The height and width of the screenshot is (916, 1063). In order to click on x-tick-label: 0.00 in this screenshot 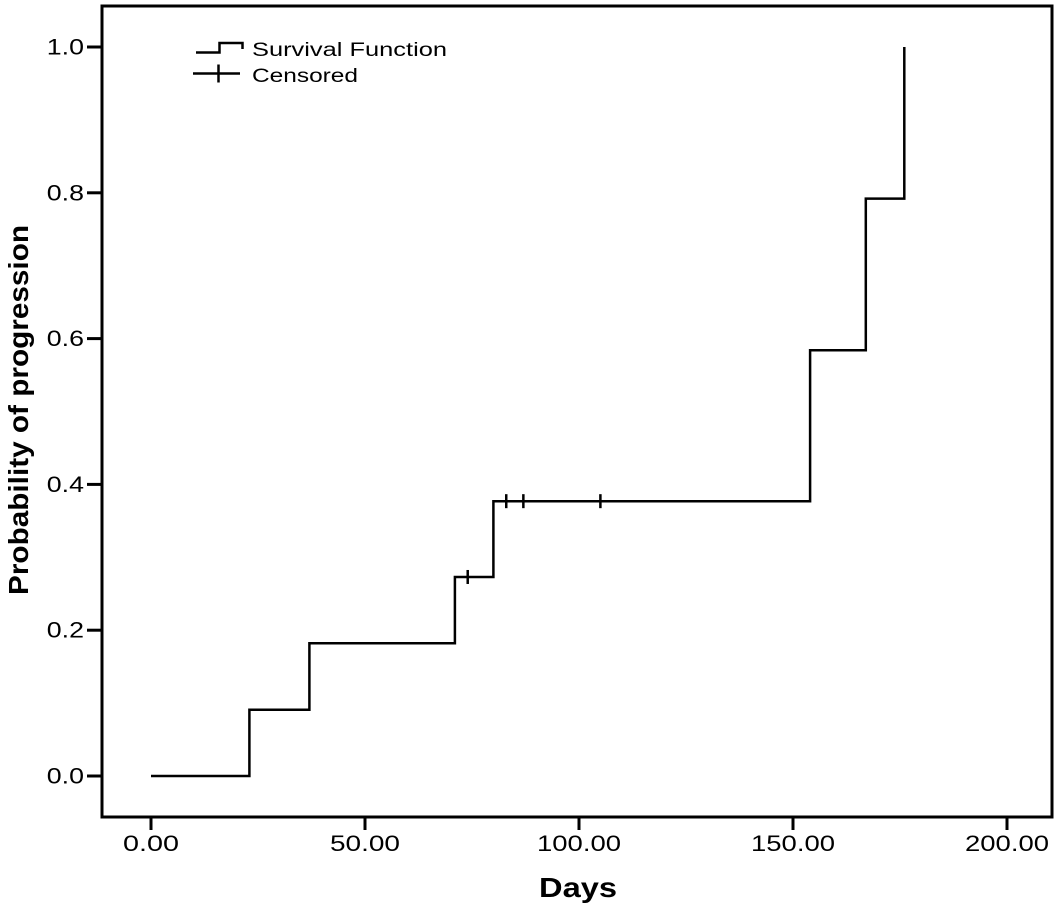, I will do `click(151, 843)`.